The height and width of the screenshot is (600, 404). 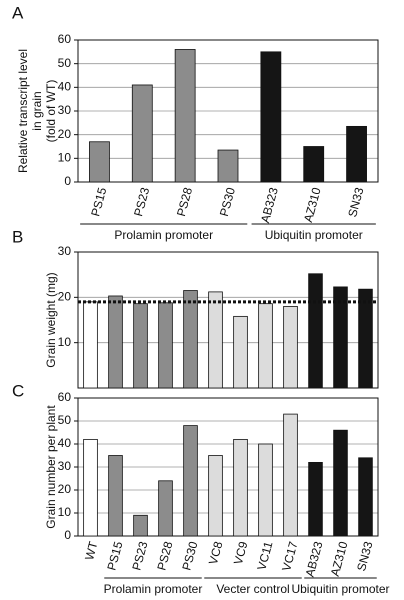 I want to click on panel-label: C, so click(x=18, y=390).